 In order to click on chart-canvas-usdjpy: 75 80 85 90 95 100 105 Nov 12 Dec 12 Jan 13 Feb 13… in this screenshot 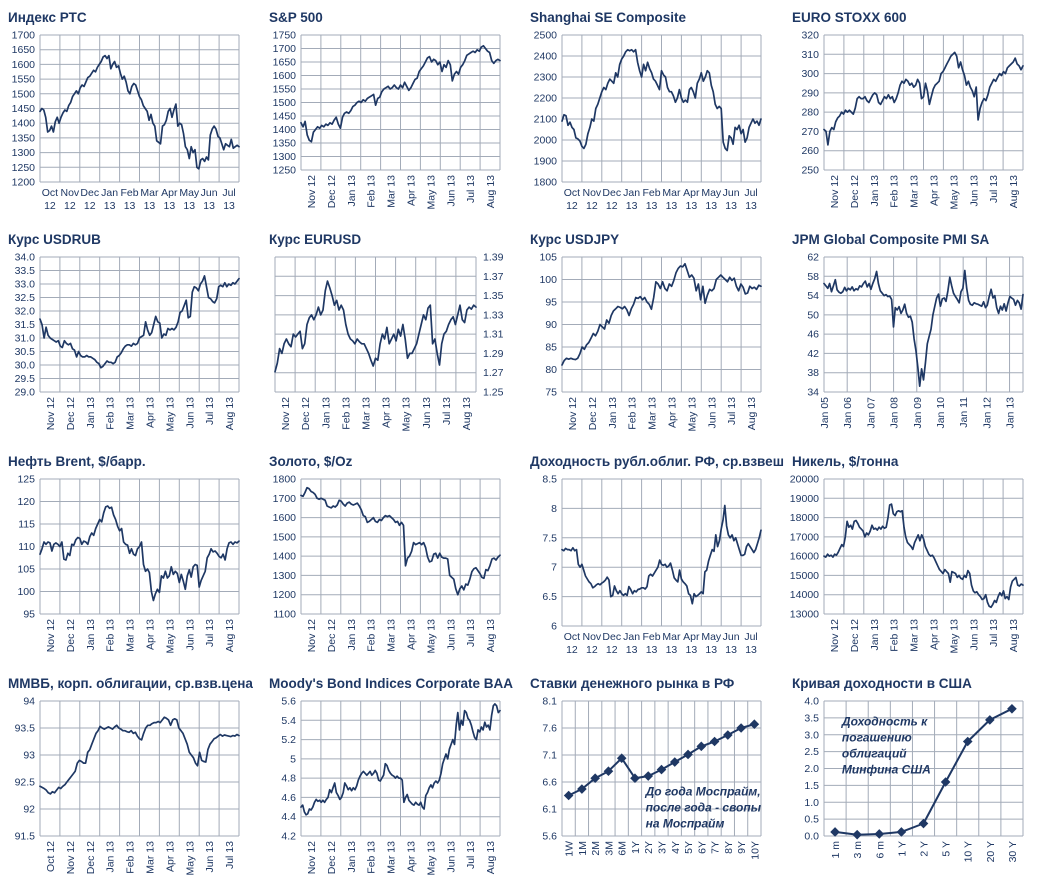, I will do `click(650, 342)`.